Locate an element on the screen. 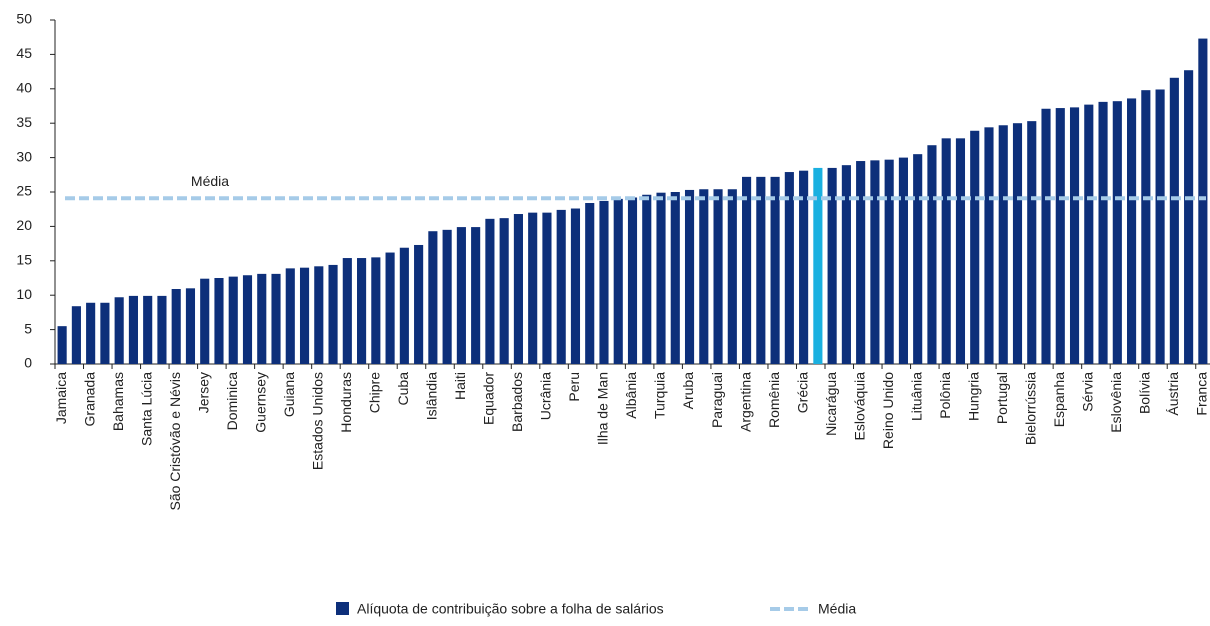 This screenshot has height=626, width=1210. x-tick-label: Reino Unido is located at coordinates (888, 410).